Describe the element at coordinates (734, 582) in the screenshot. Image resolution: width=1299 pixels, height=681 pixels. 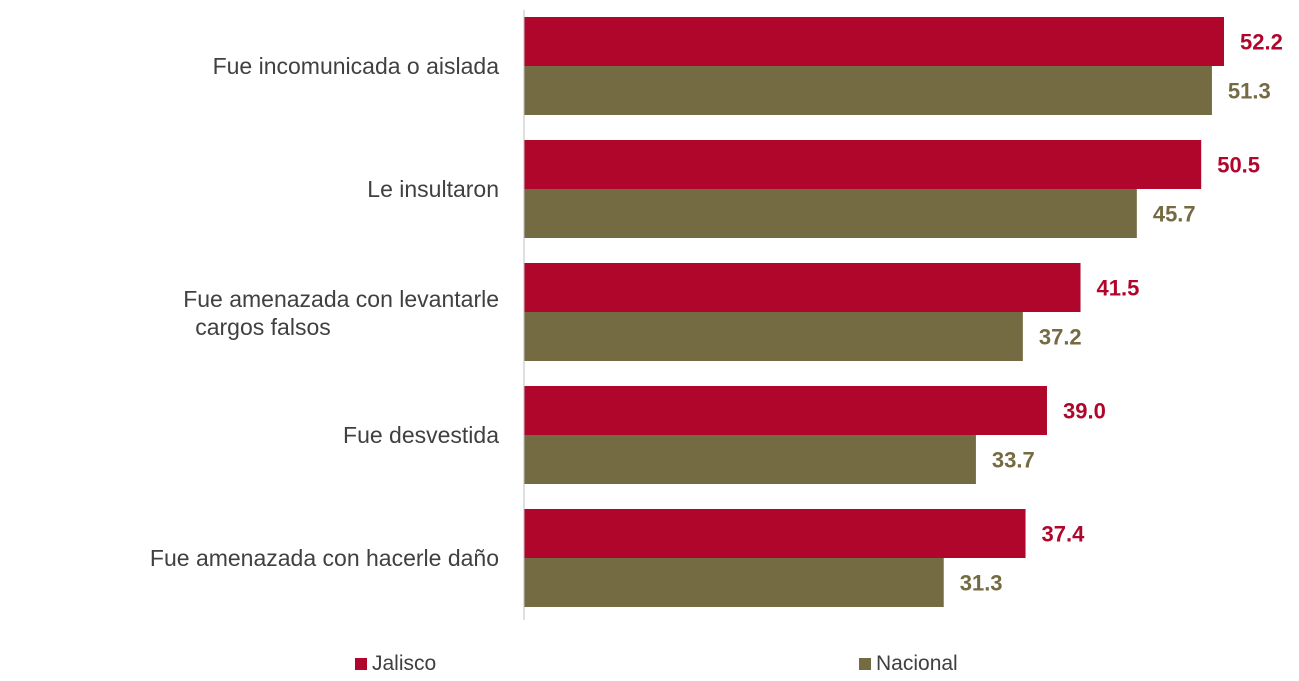
I see `bar-nacional-hacerle-dano` at that location.